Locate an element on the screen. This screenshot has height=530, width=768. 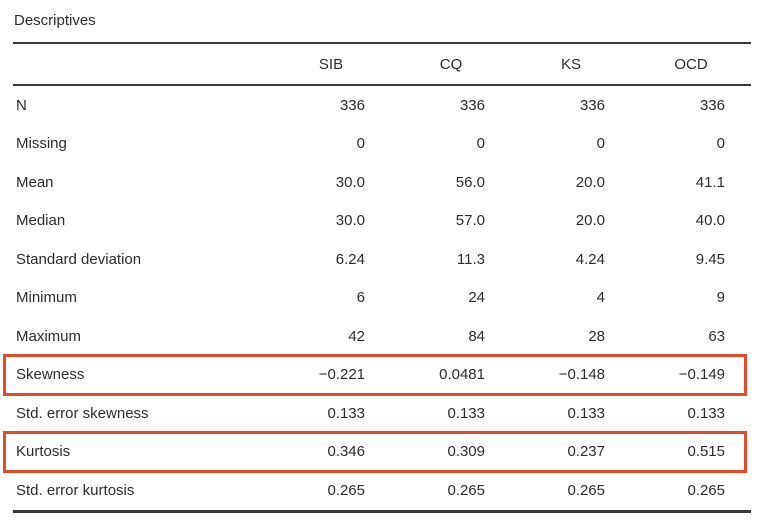
table-row: Skewness −0.221 0.0481 −0.148 −0.149 is located at coordinates (382, 375).